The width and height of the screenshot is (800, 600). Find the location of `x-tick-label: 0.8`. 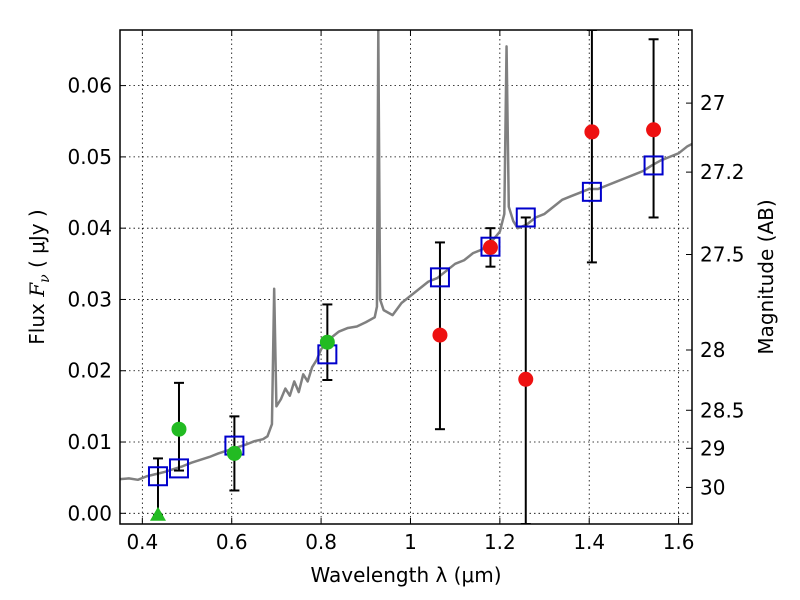

x-tick-label: 0.8 is located at coordinates (321, 542).